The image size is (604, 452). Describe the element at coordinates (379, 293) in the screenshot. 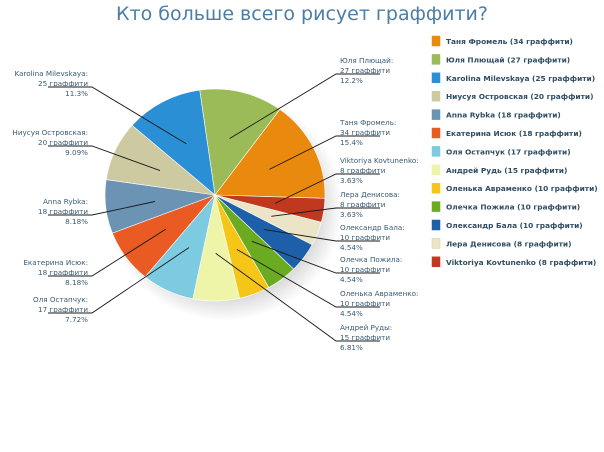

I see `slice-label-name: Оленька Авраменко:` at that location.